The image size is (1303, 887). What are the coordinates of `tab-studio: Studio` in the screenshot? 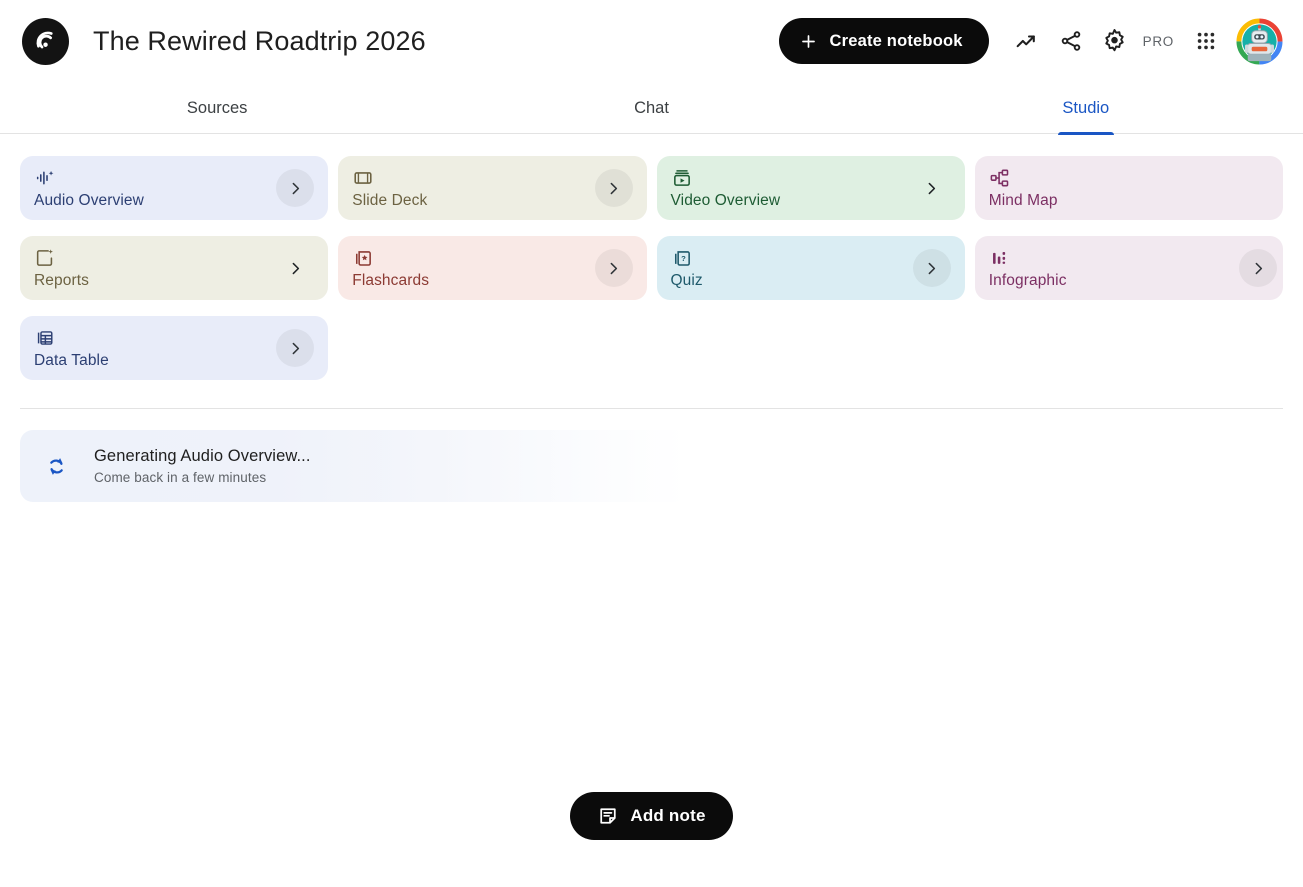 It's located at (1086, 108).